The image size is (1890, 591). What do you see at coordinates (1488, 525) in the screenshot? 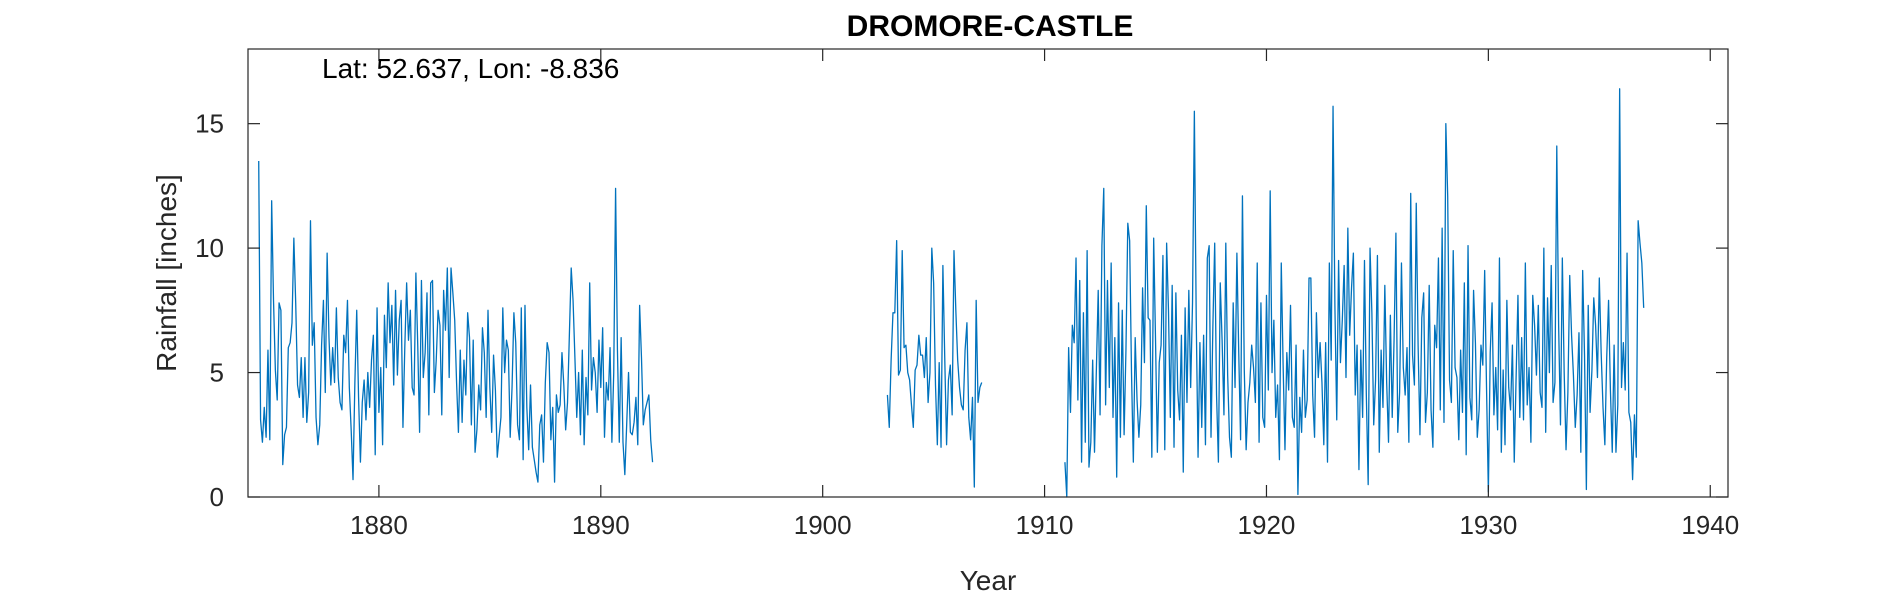
I see `x-tick-label: 1930` at bounding box center [1488, 525].